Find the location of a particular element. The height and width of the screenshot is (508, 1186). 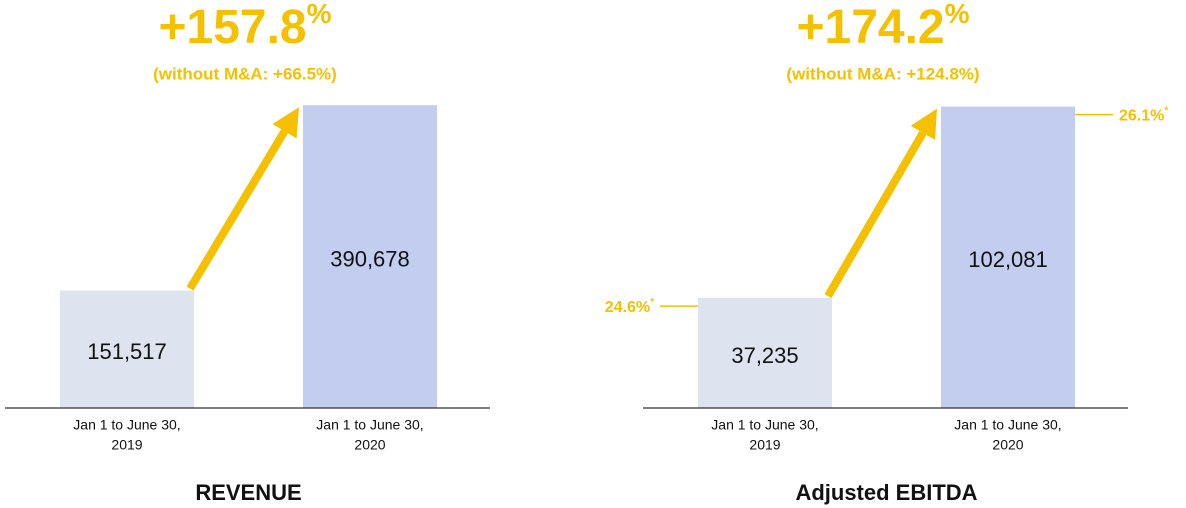

value-label: 390,678 is located at coordinates (370, 258).